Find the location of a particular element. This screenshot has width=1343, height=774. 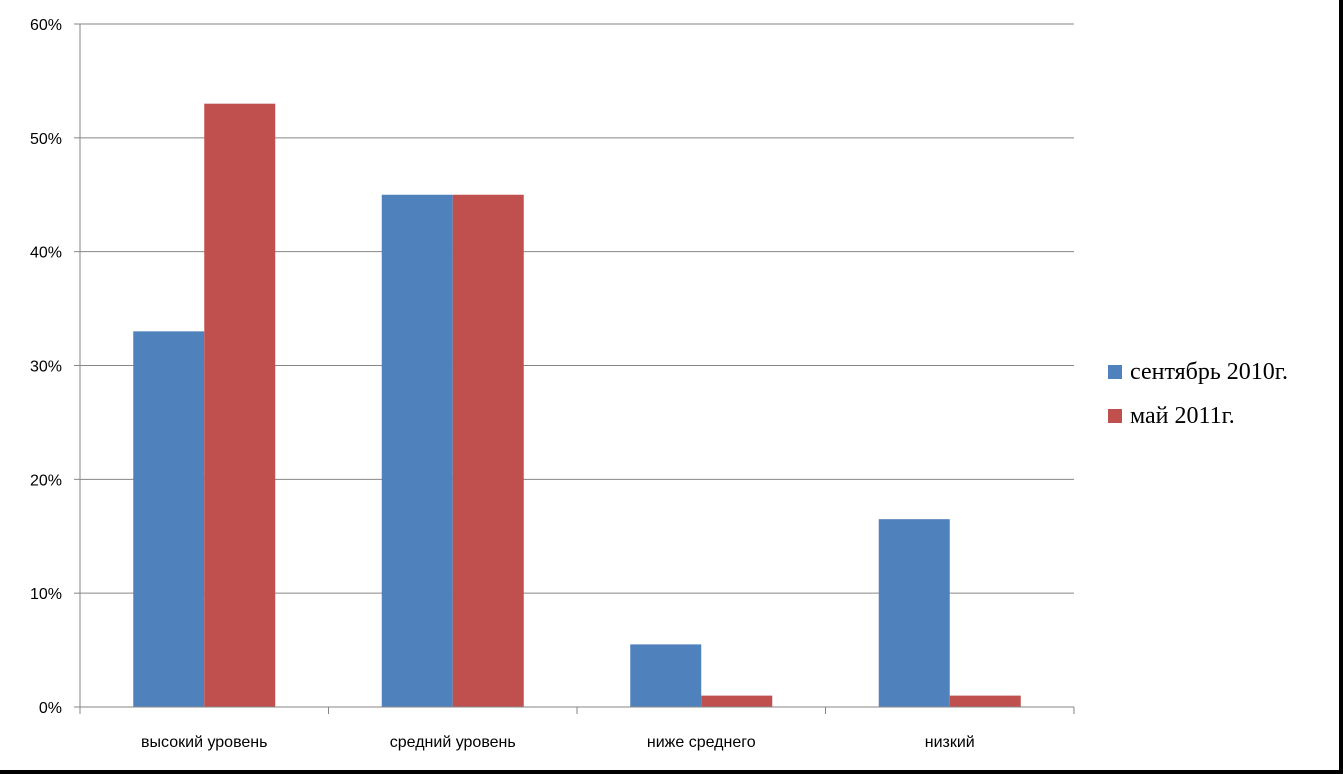

y-tick-label: 20% is located at coordinates (46, 480).